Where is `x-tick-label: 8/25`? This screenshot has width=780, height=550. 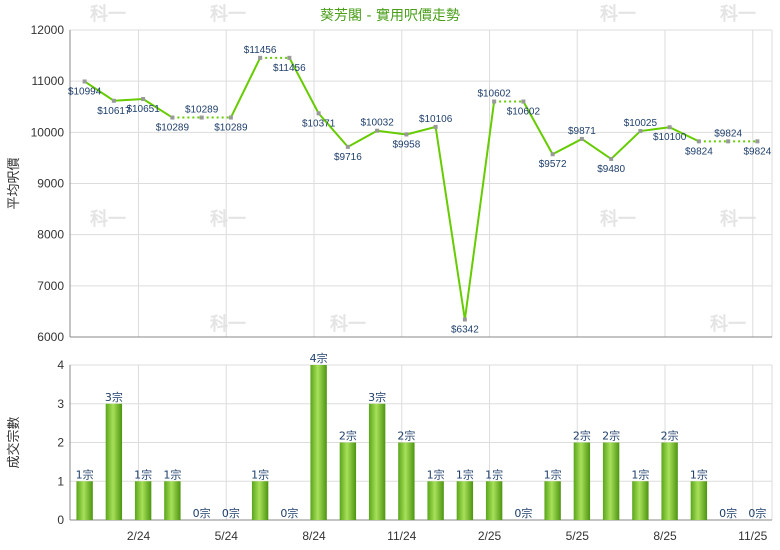 x-tick-label: 8/25 is located at coordinates (665, 536).